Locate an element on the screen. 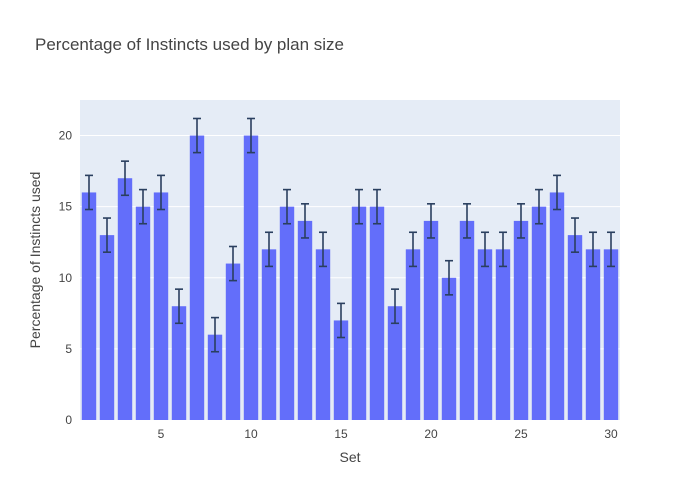 Image resolution: width=700 pixels, height=500 pixels. x-tick-label: 10 is located at coordinates (251, 434).